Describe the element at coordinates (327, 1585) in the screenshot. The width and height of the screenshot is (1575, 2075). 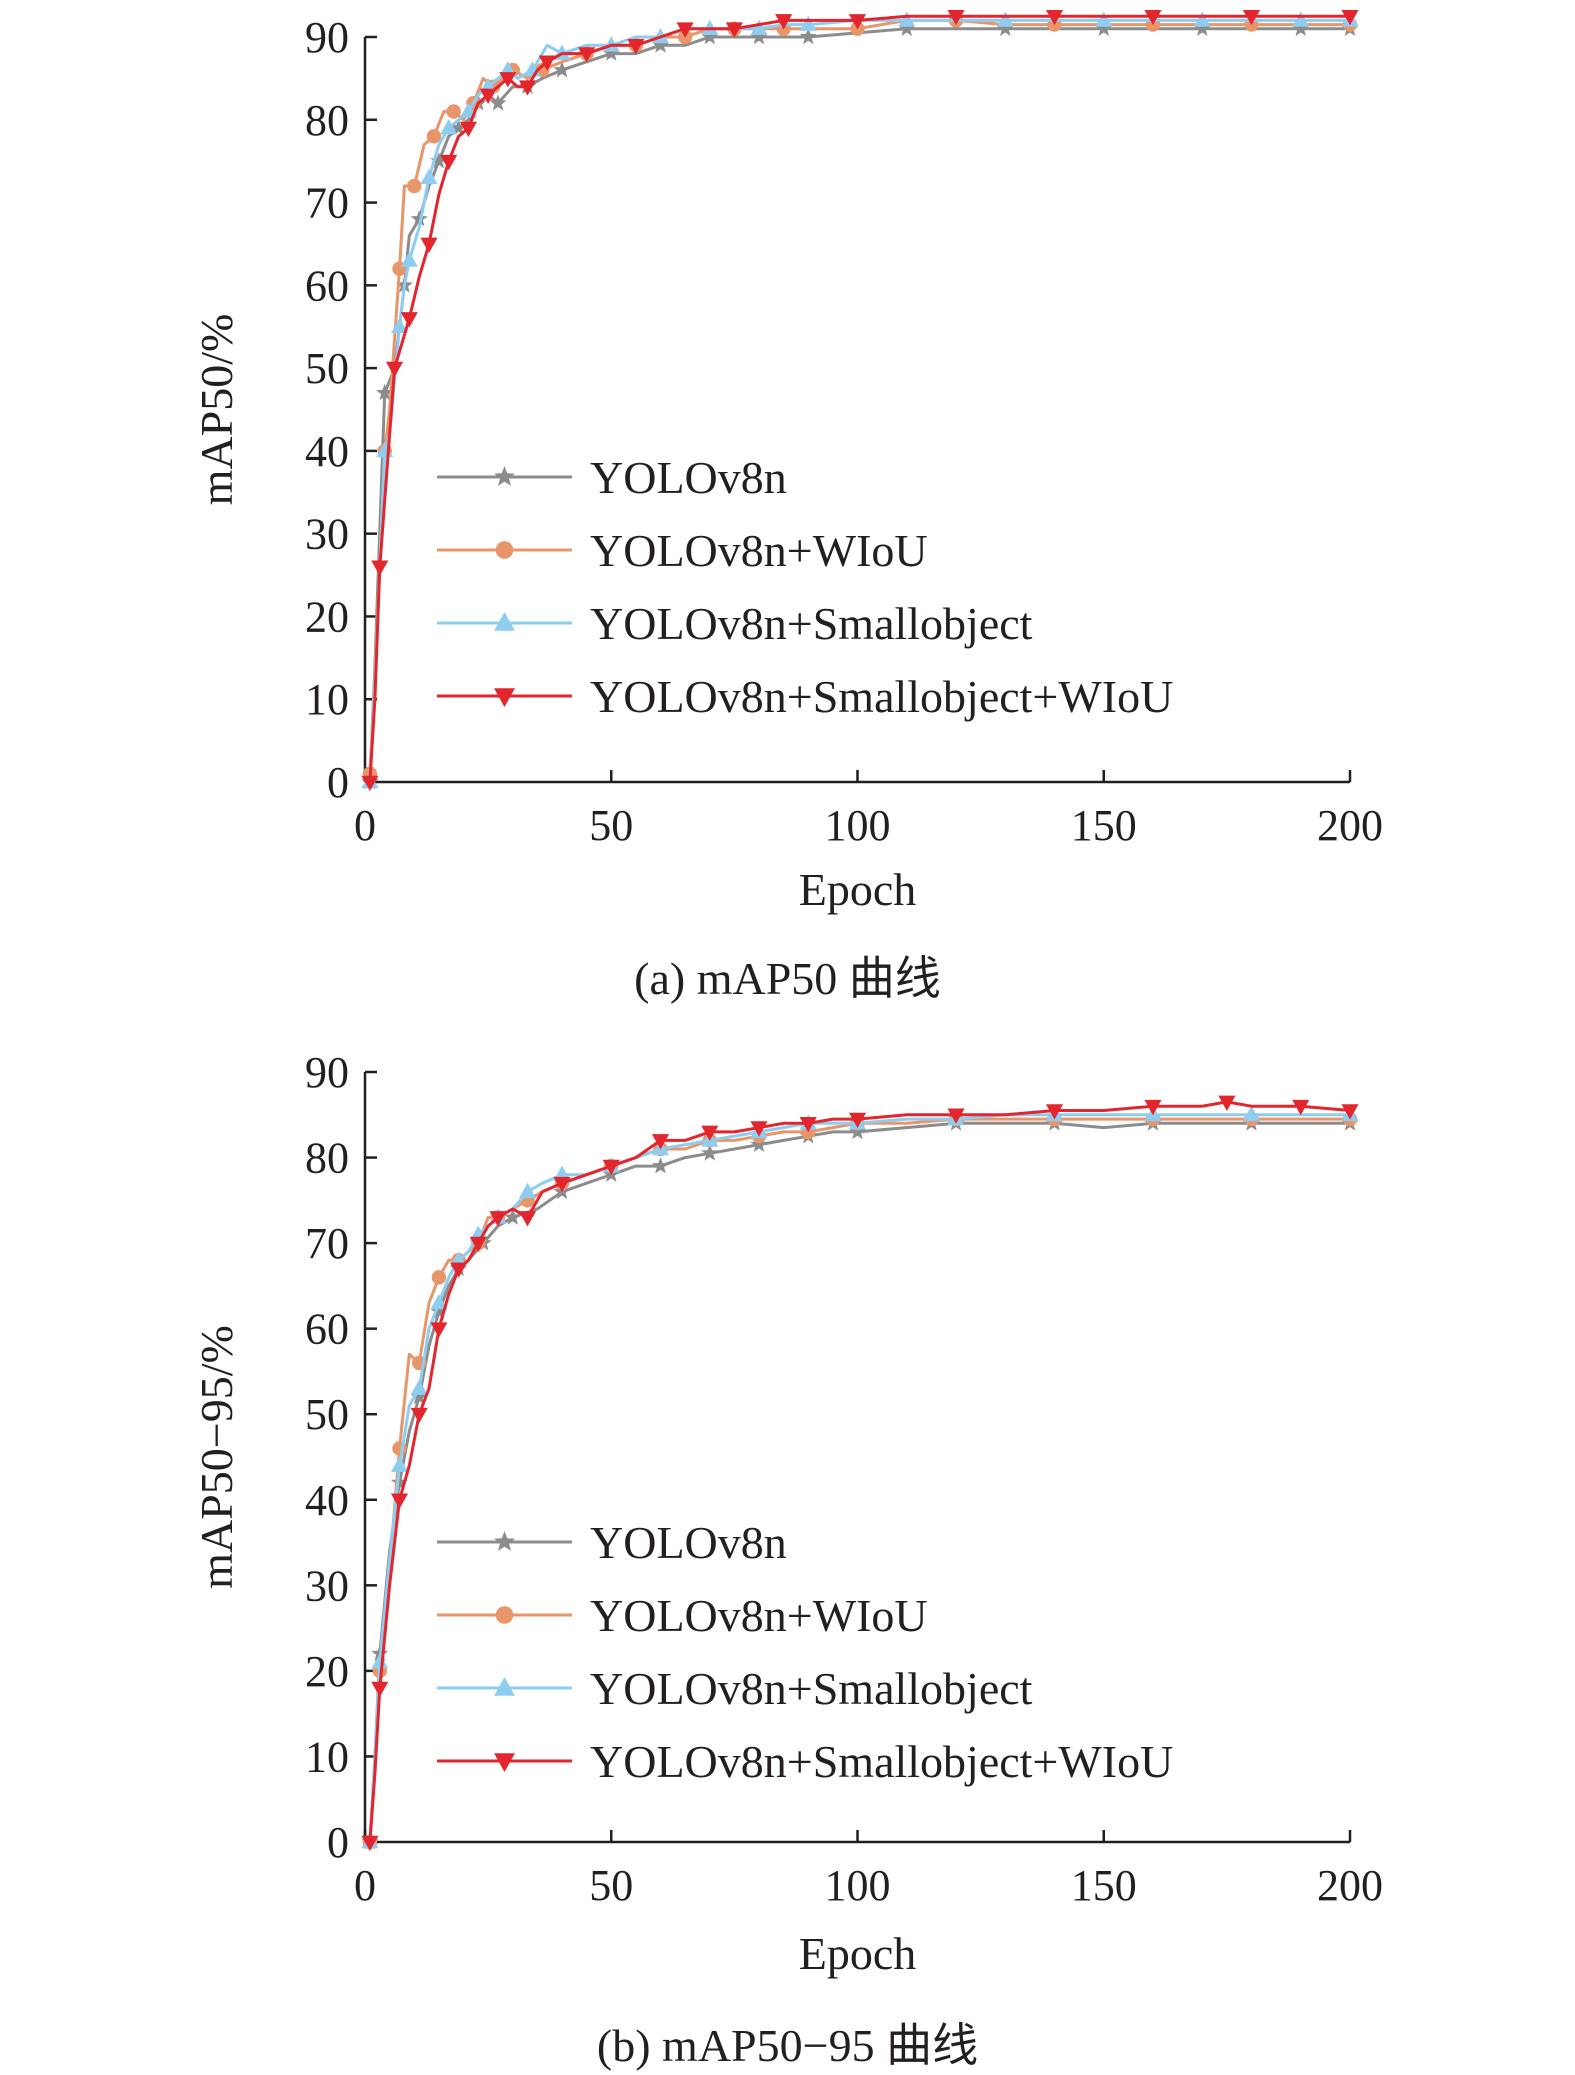
I see `y-tick-label: 30` at that location.